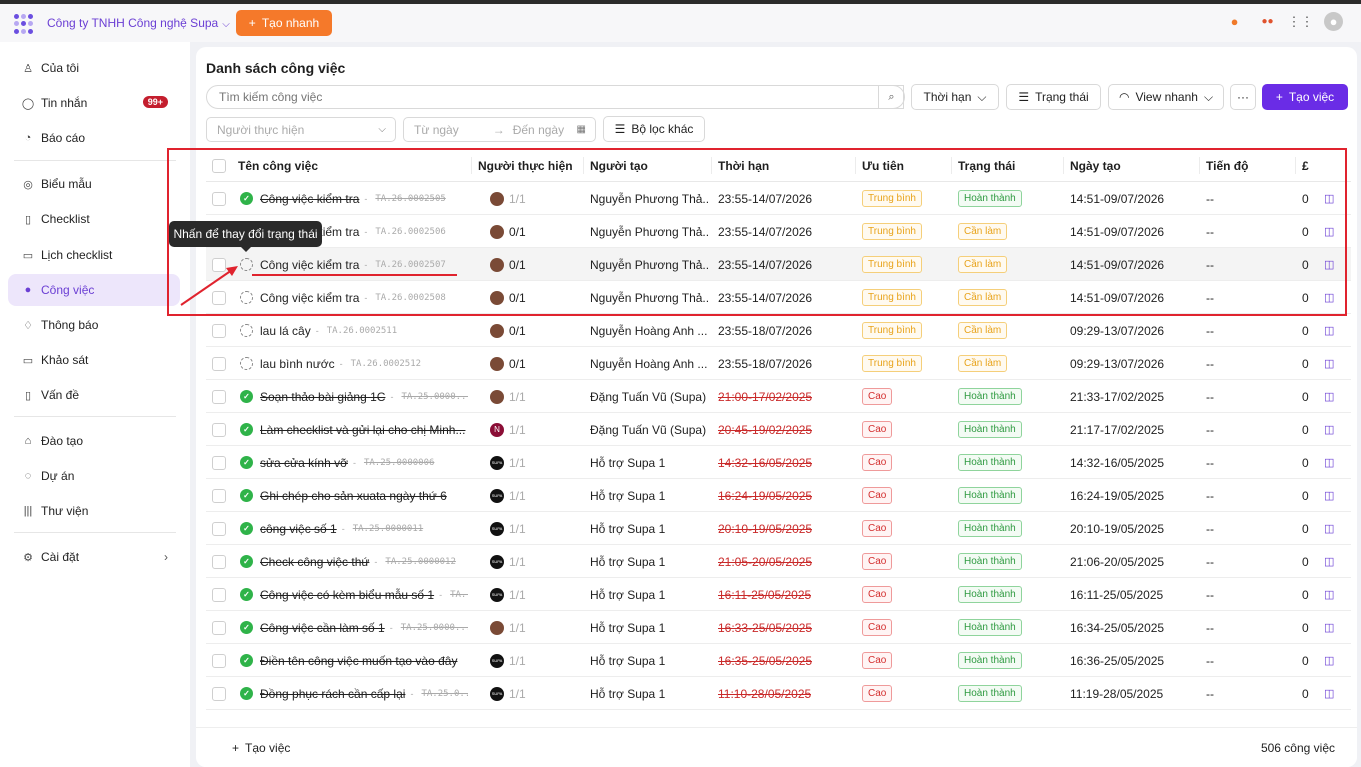 The width and height of the screenshot is (1361, 767). Describe the element at coordinates (301, 129) in the screenshot. I see `assignee-filter-select: Người thực hiện ⌵` at that location.